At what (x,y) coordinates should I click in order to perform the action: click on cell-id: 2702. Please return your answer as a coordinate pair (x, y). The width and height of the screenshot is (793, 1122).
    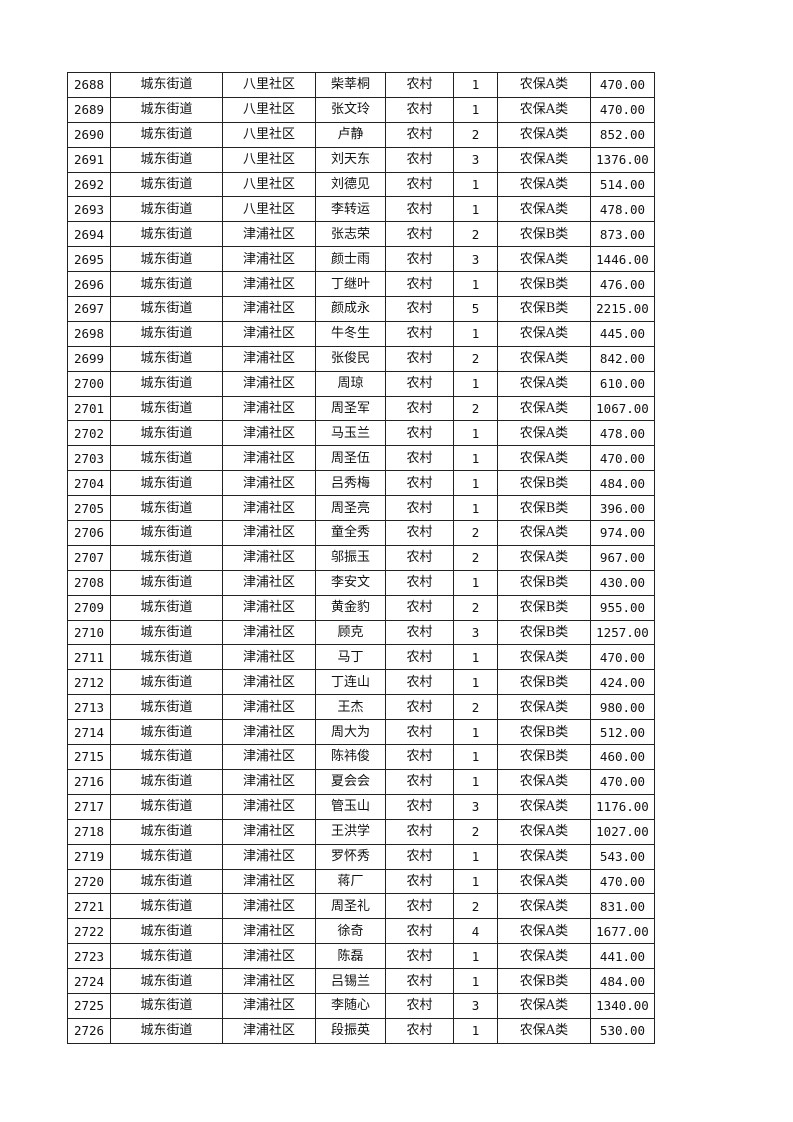
    Looking at the image, I should click on (89, 433).